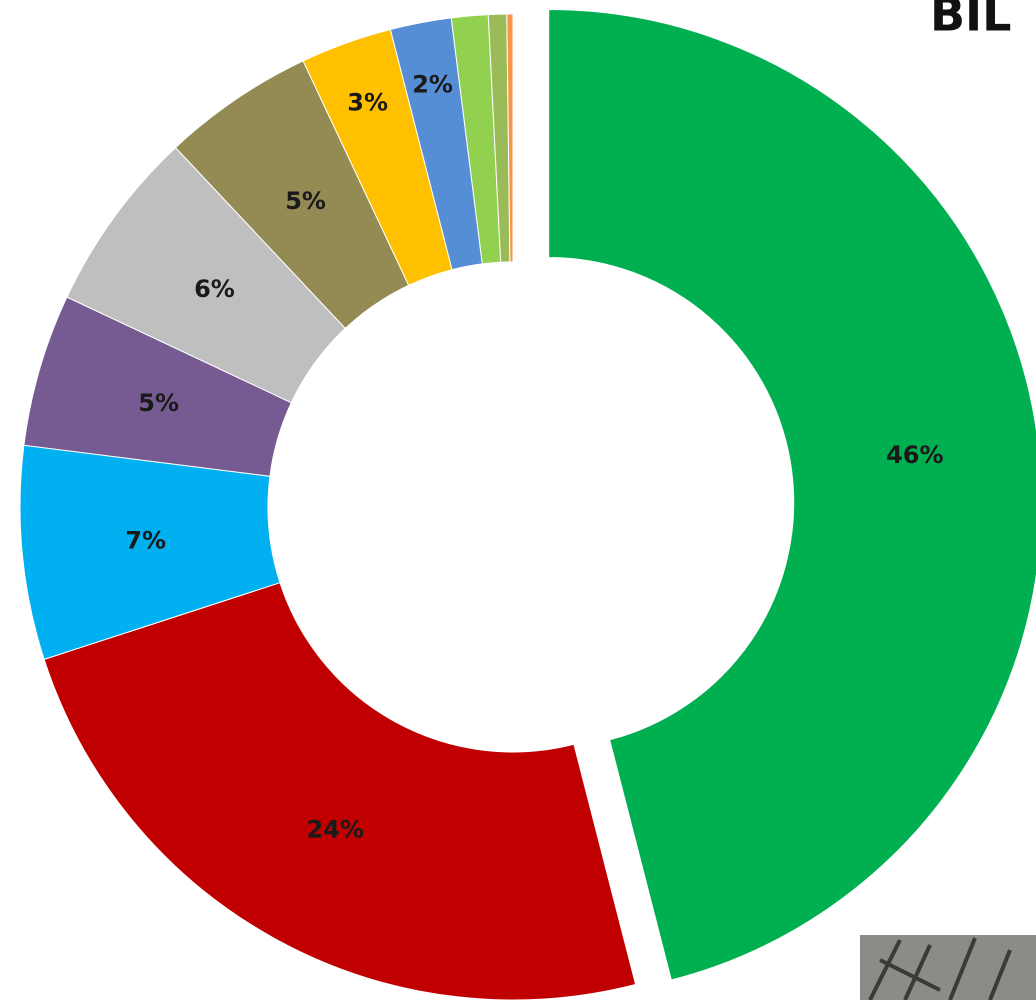 Image resolution: width=1036 pixels, height=1000 pixels. Describe the element at coordinates (971, 21) in the screenshot. I see `chart-title: BIL` at that location.